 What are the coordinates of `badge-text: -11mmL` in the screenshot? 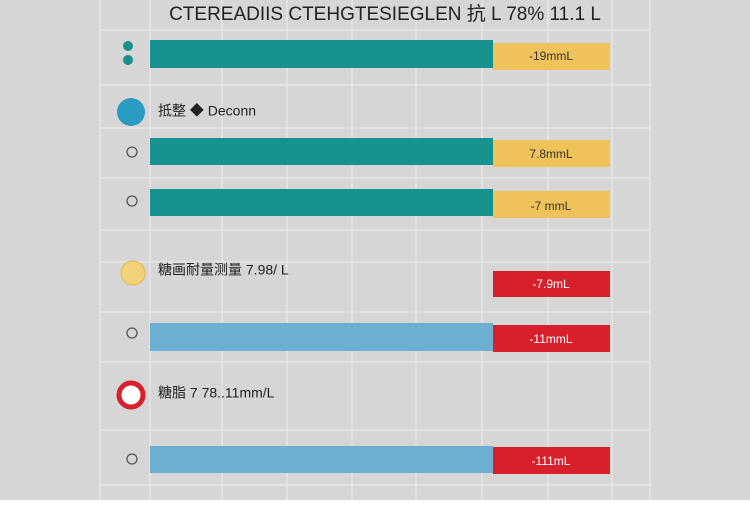 It's located at (550, 339).